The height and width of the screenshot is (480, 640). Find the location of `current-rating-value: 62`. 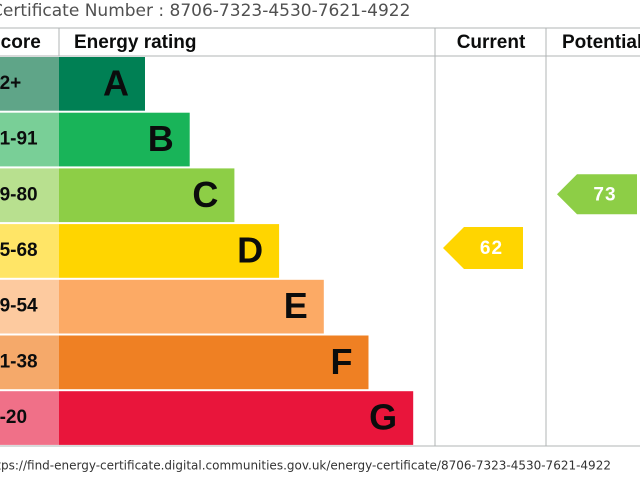

current-rating-value: 62 is located at coordinates (491, 248).